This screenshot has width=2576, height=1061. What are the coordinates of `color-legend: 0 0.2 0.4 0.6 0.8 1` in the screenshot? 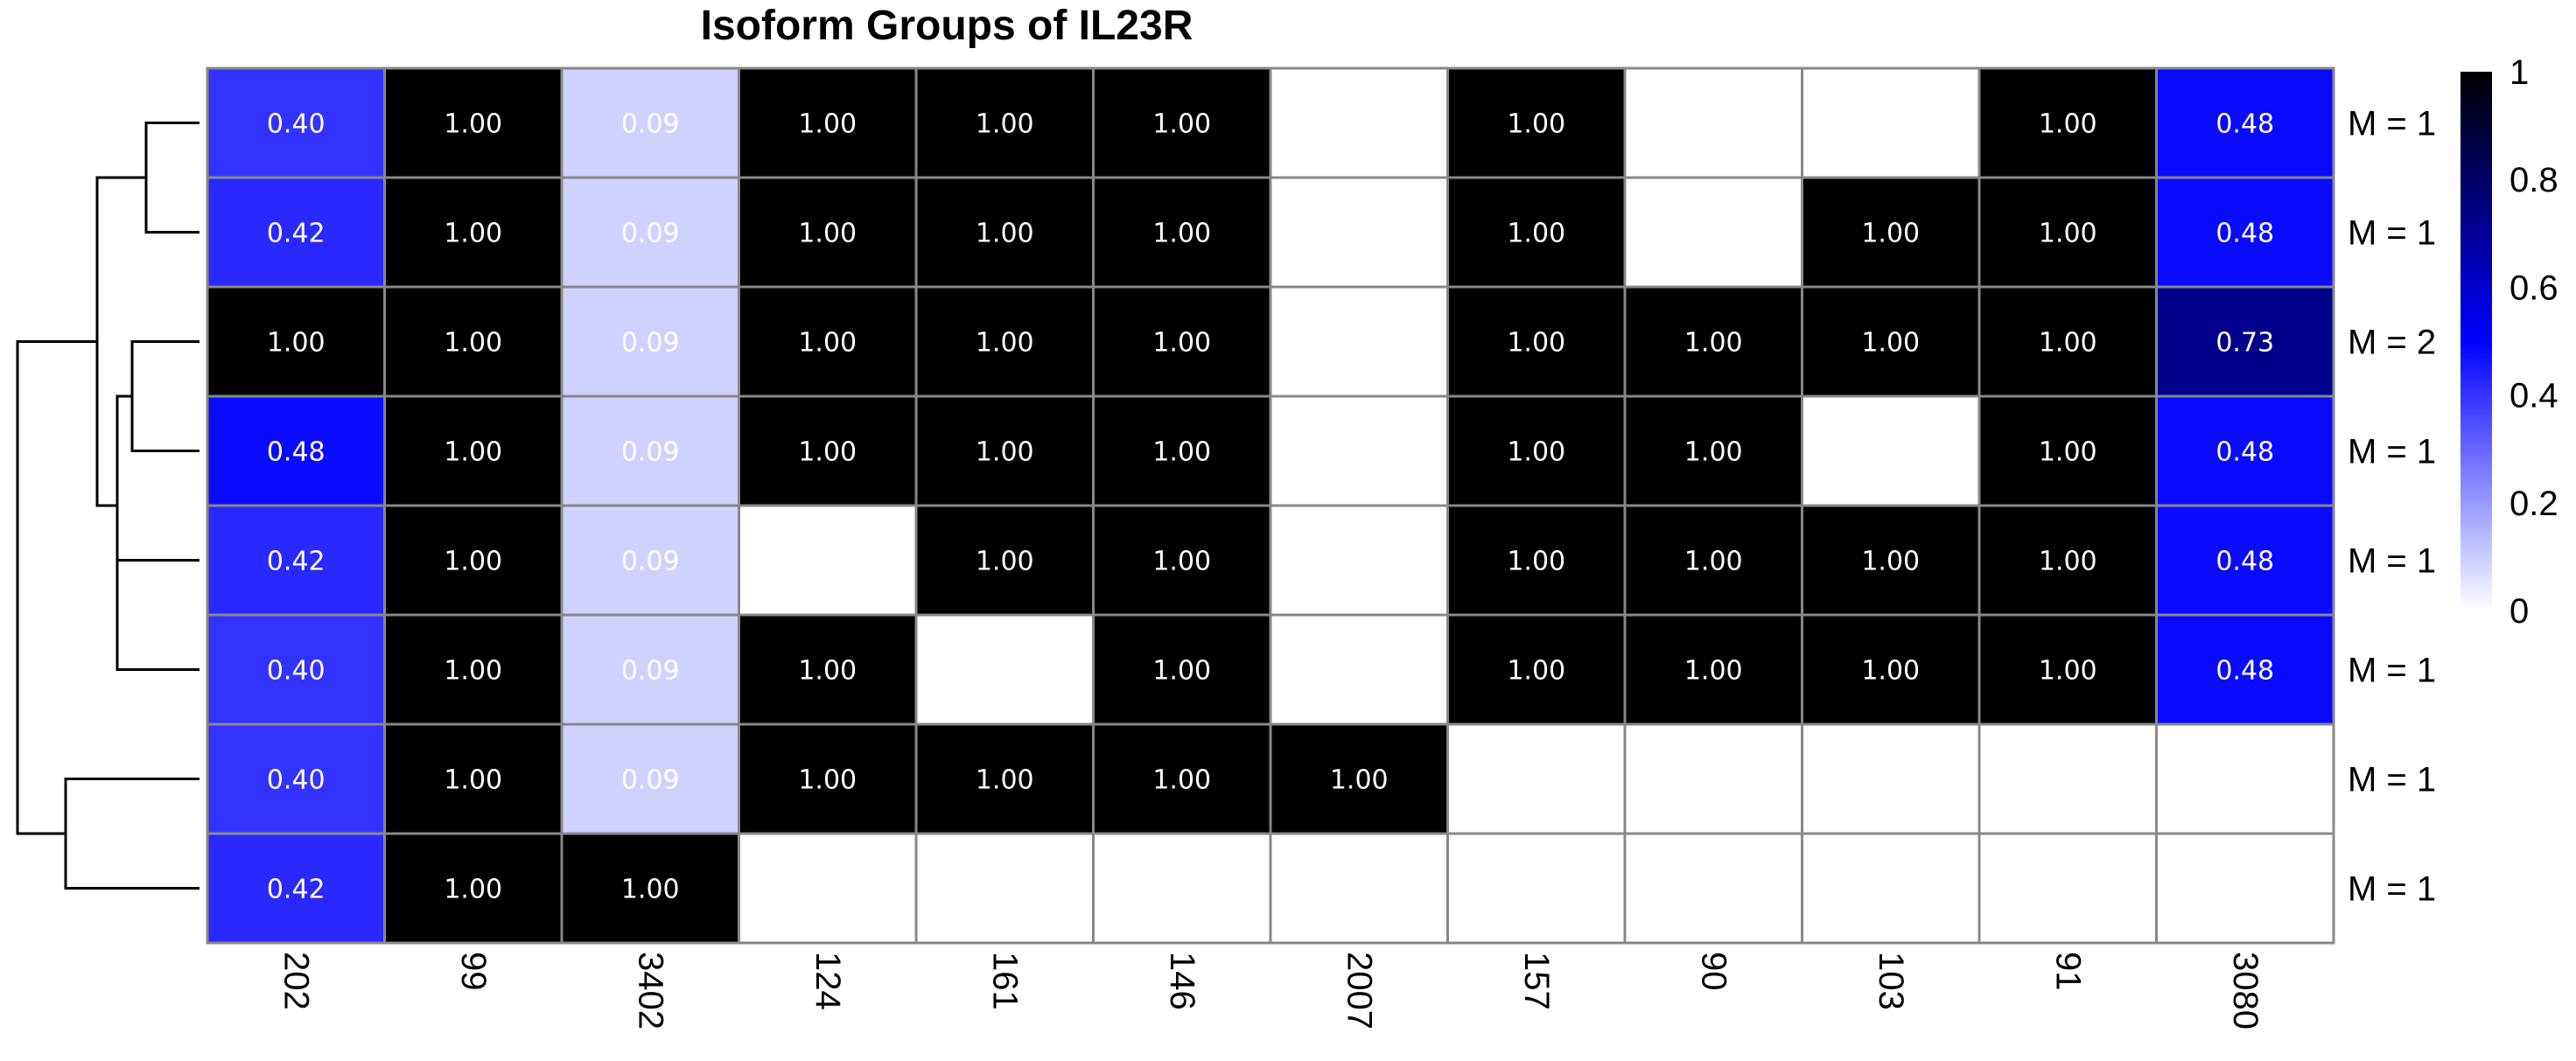 It's located at (2509, 342).